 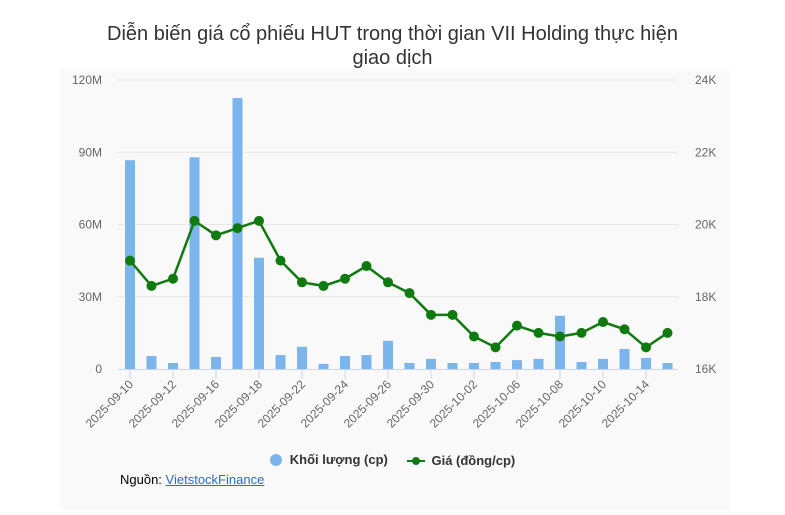 I want to click on legend-price-label: Giá (đồng/cp), so click(x=473, y=460).